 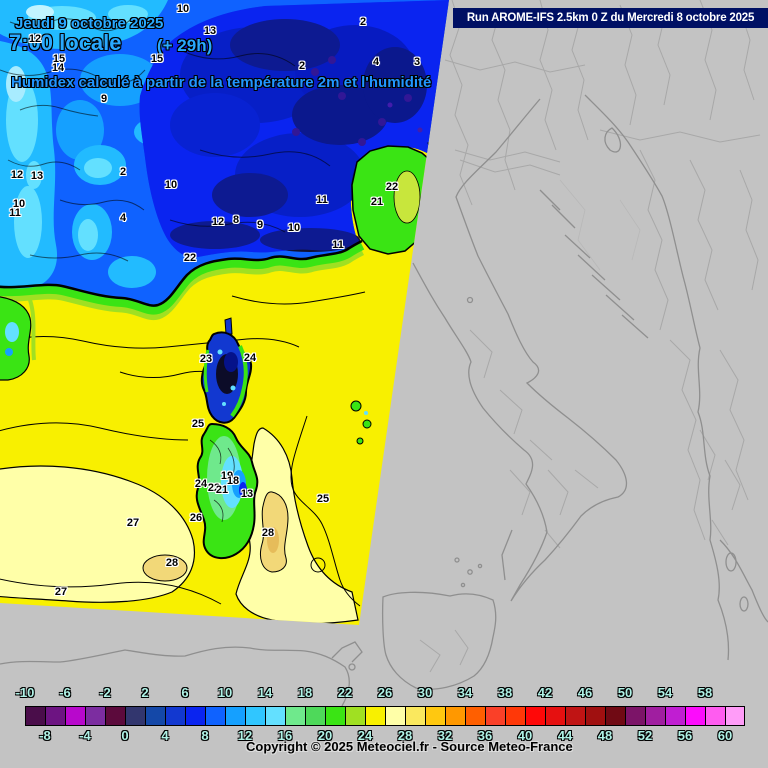 What do you see at coordinates (85, 144) in the screenshot?
I see `cool-patches` at bounding box center [85, 144].